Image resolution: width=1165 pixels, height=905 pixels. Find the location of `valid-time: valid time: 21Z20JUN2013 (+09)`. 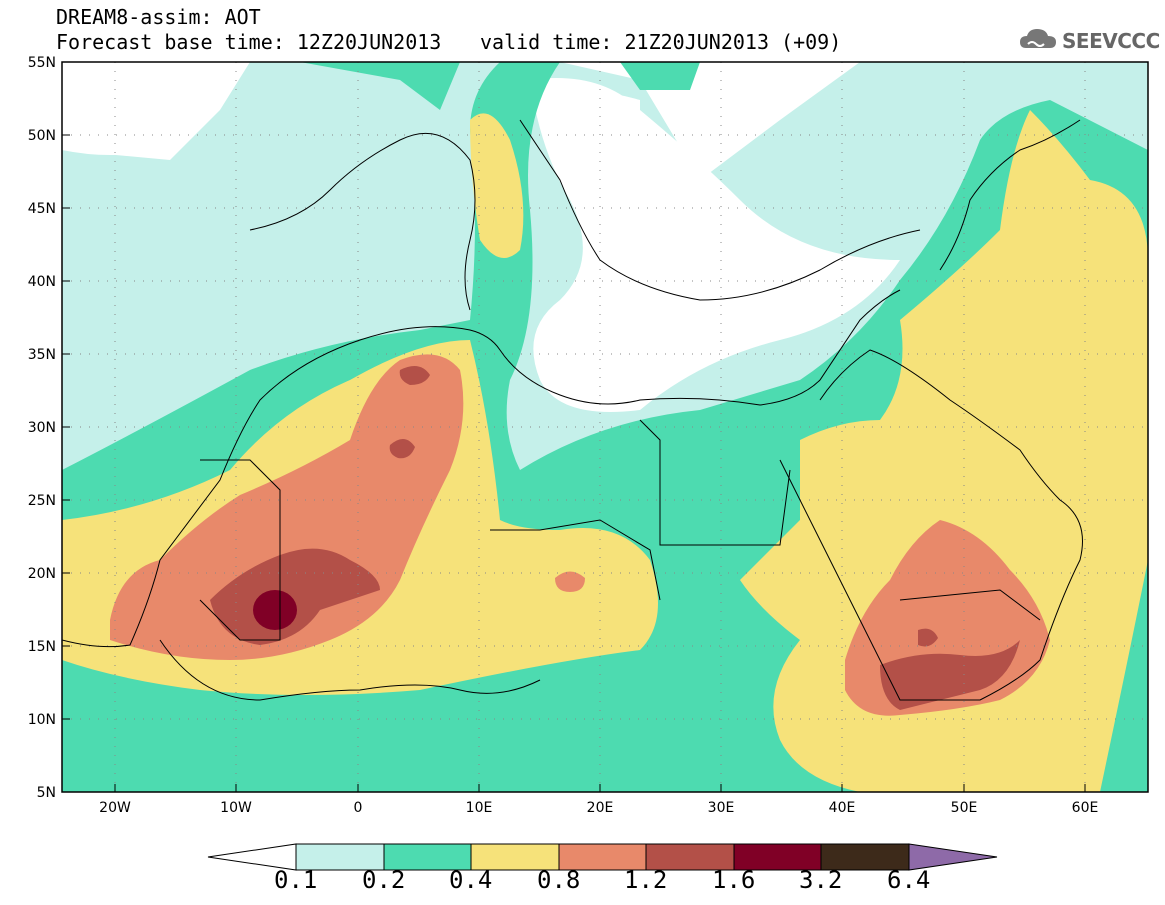

valid-time: valid time: 21Z20JUN2013 (+09) is located at coordinates (661, 42).